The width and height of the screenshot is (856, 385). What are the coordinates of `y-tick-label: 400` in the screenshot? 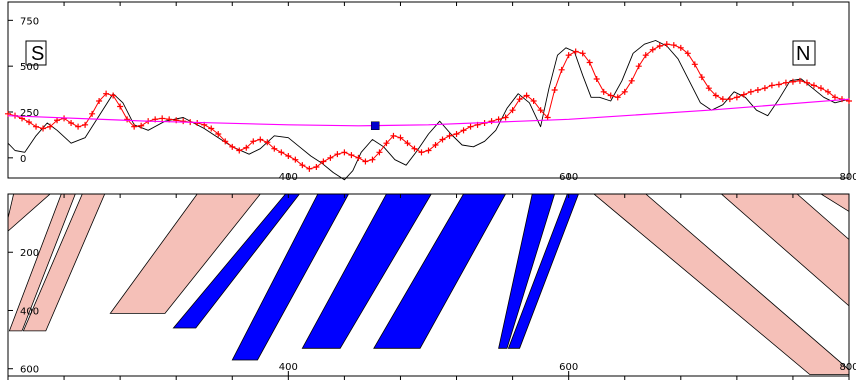 It's located at (29, 311).